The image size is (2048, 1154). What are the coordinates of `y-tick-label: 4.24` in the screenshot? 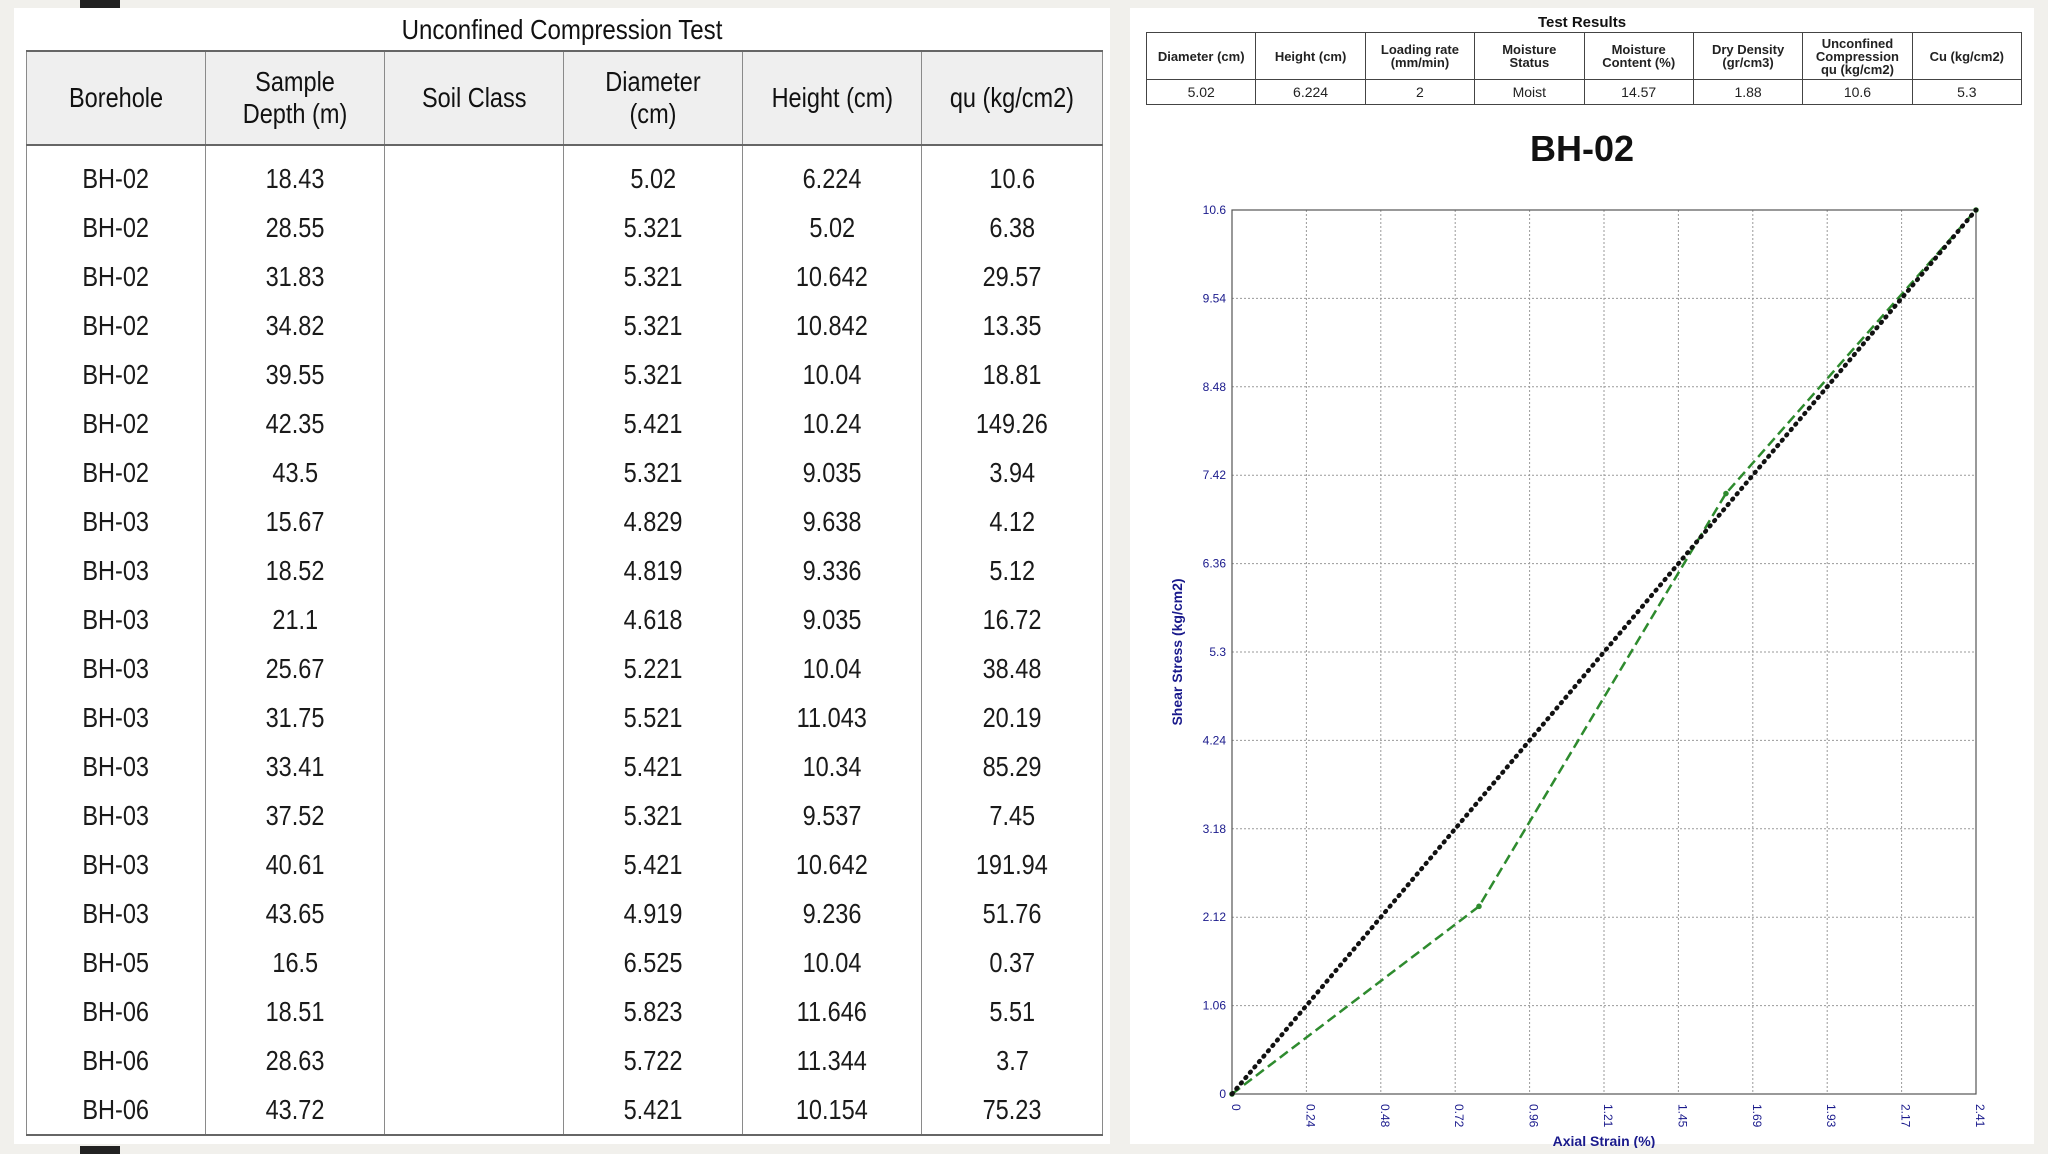 It's located at (1215, 740).